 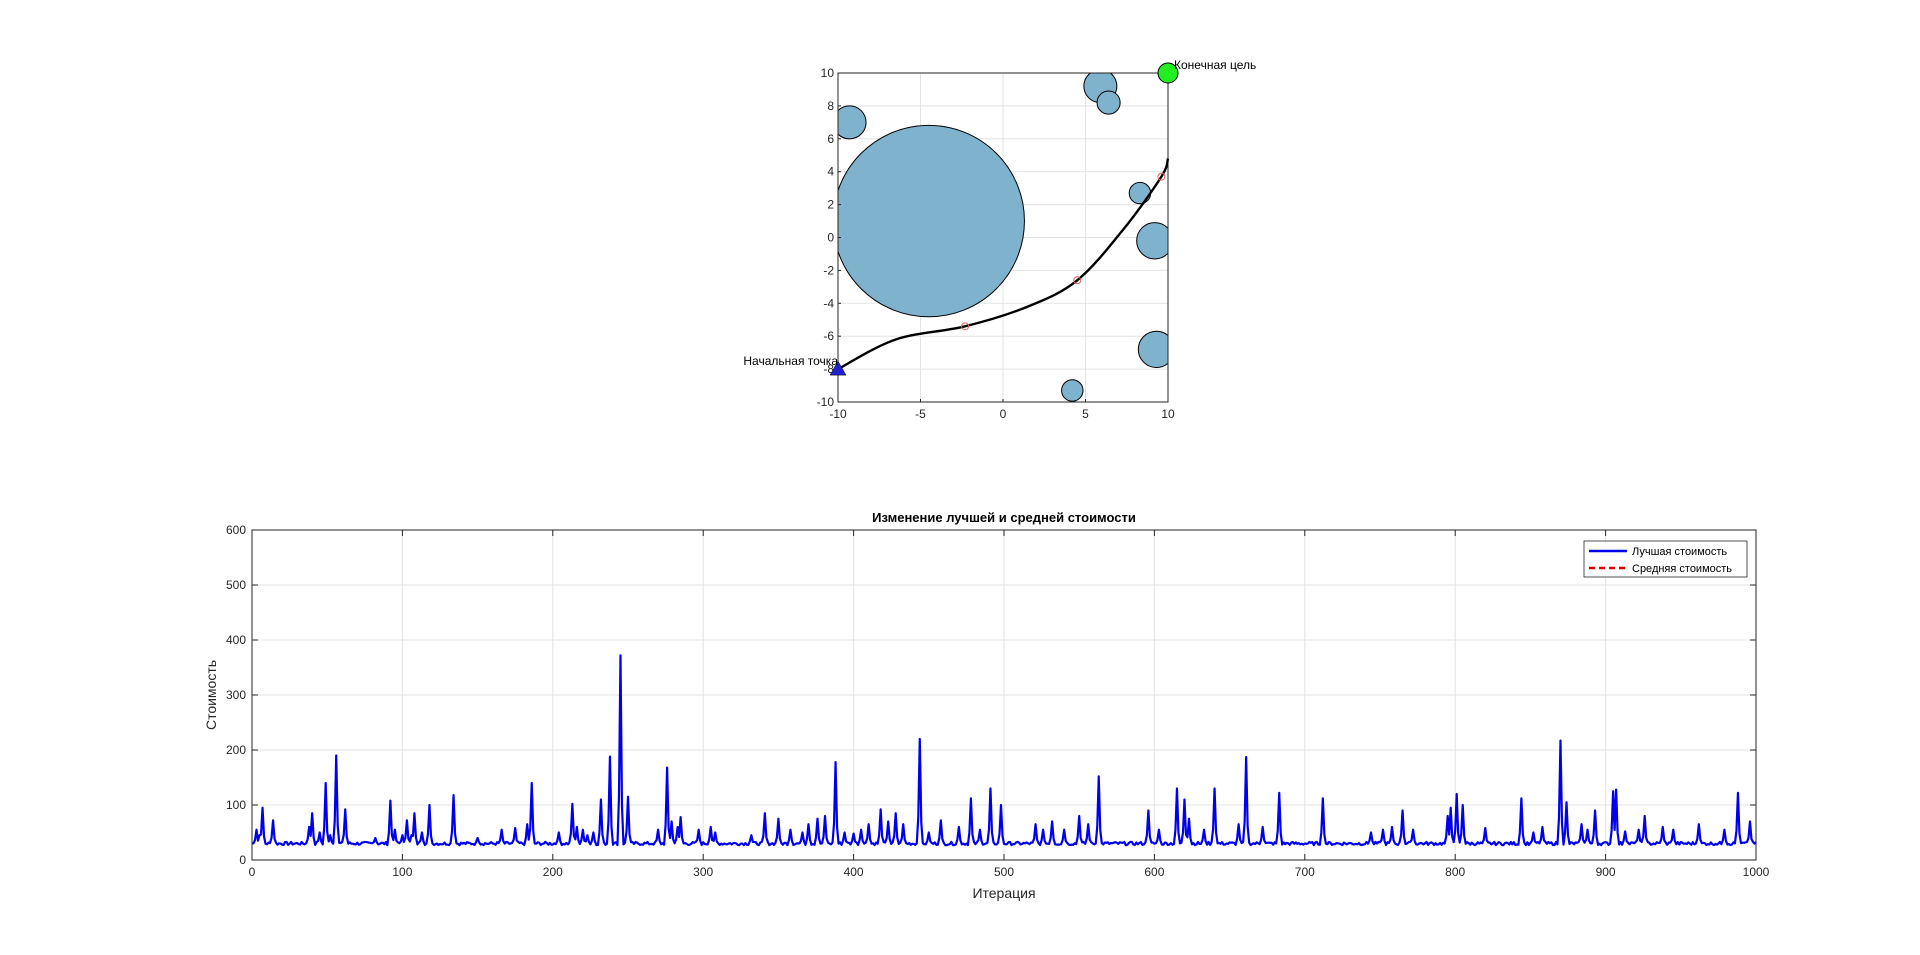 What do you see at coordinates (854, 872) in the screenshot?
I see `cost-x-tick-label: 400` at bounding box center [854, 872].